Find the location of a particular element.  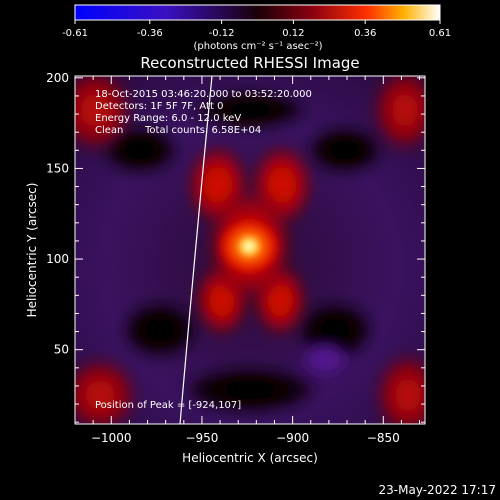

colorbar-tick-label: 0.61 is located at coordinates (440, 33).